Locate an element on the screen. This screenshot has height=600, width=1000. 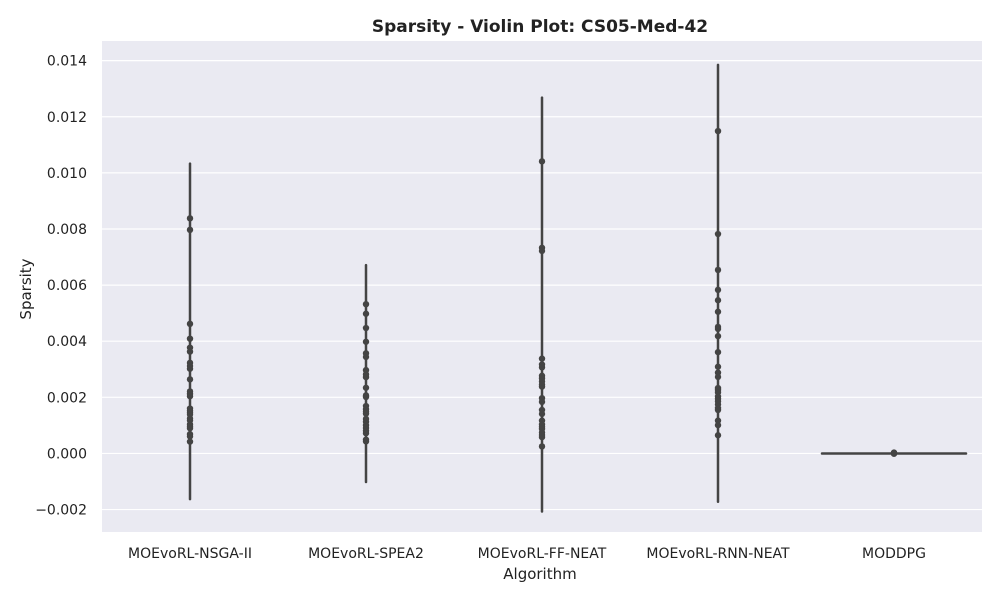
y-axis-label: Sparsity is located at coordinates (26, 288).